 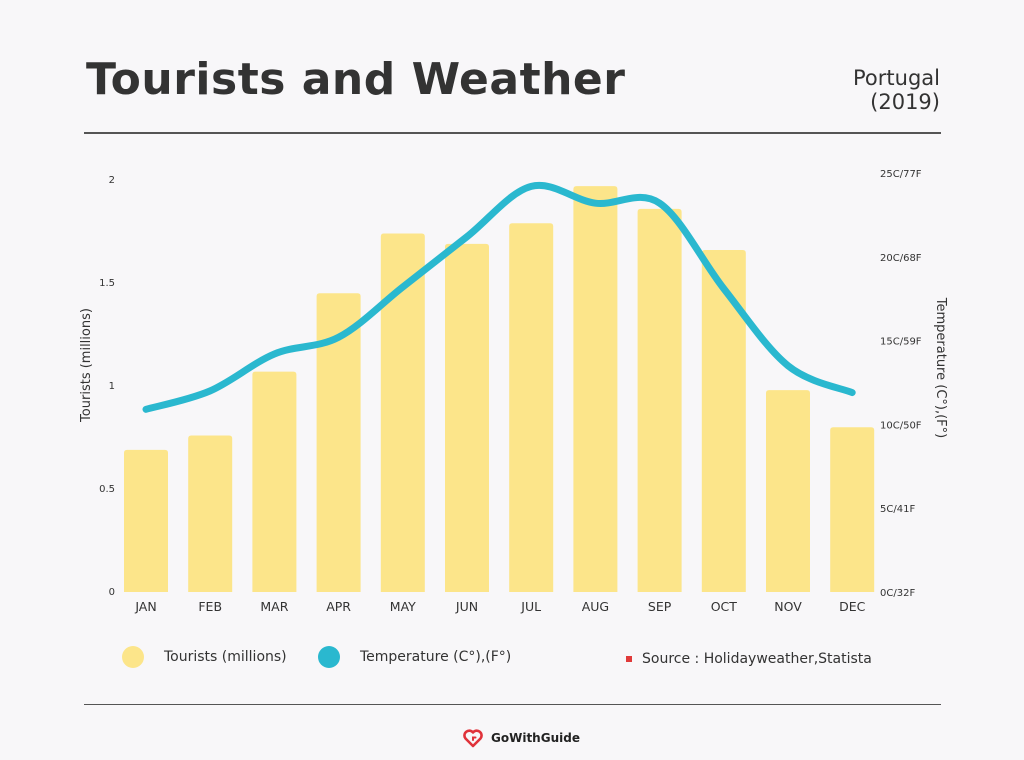 What do you see at coordinates (852, 509) in the screenshot?
I see `bar-dec` at bounding box center [852, 509].